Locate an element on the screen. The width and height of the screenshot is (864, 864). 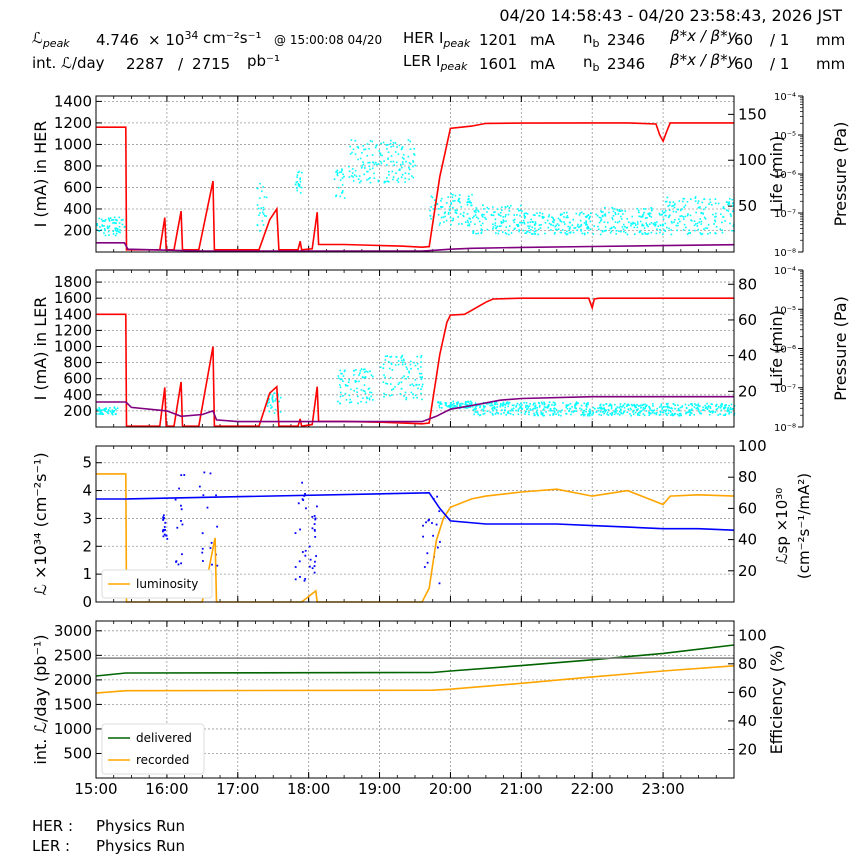
y-tick-label: 3000 is located at coordinates (73, 631).